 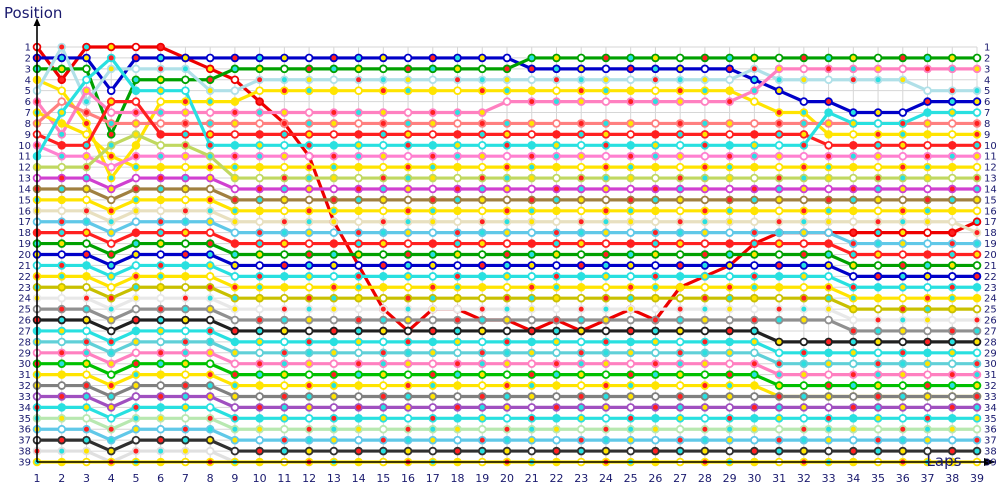 What do you see at coordinates (24, 255) in the screenshot?
I see `svg-text: 20` at bounding box center [24, 255].